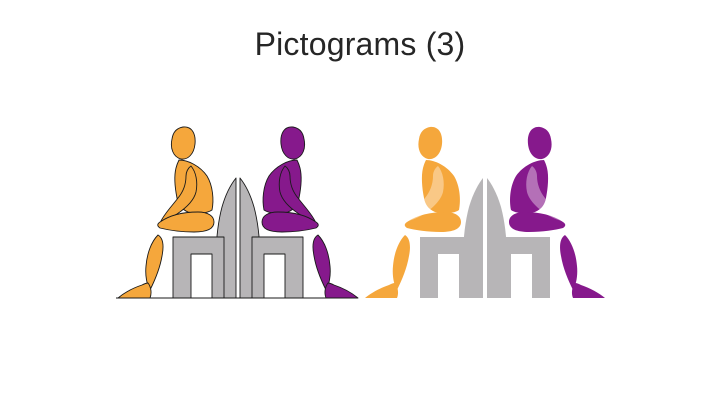 The height and width of the screenshot is (405, 720). Describe the element at coordinates (237, 212) in the screenshot. I see `outlined-pair` at that location.